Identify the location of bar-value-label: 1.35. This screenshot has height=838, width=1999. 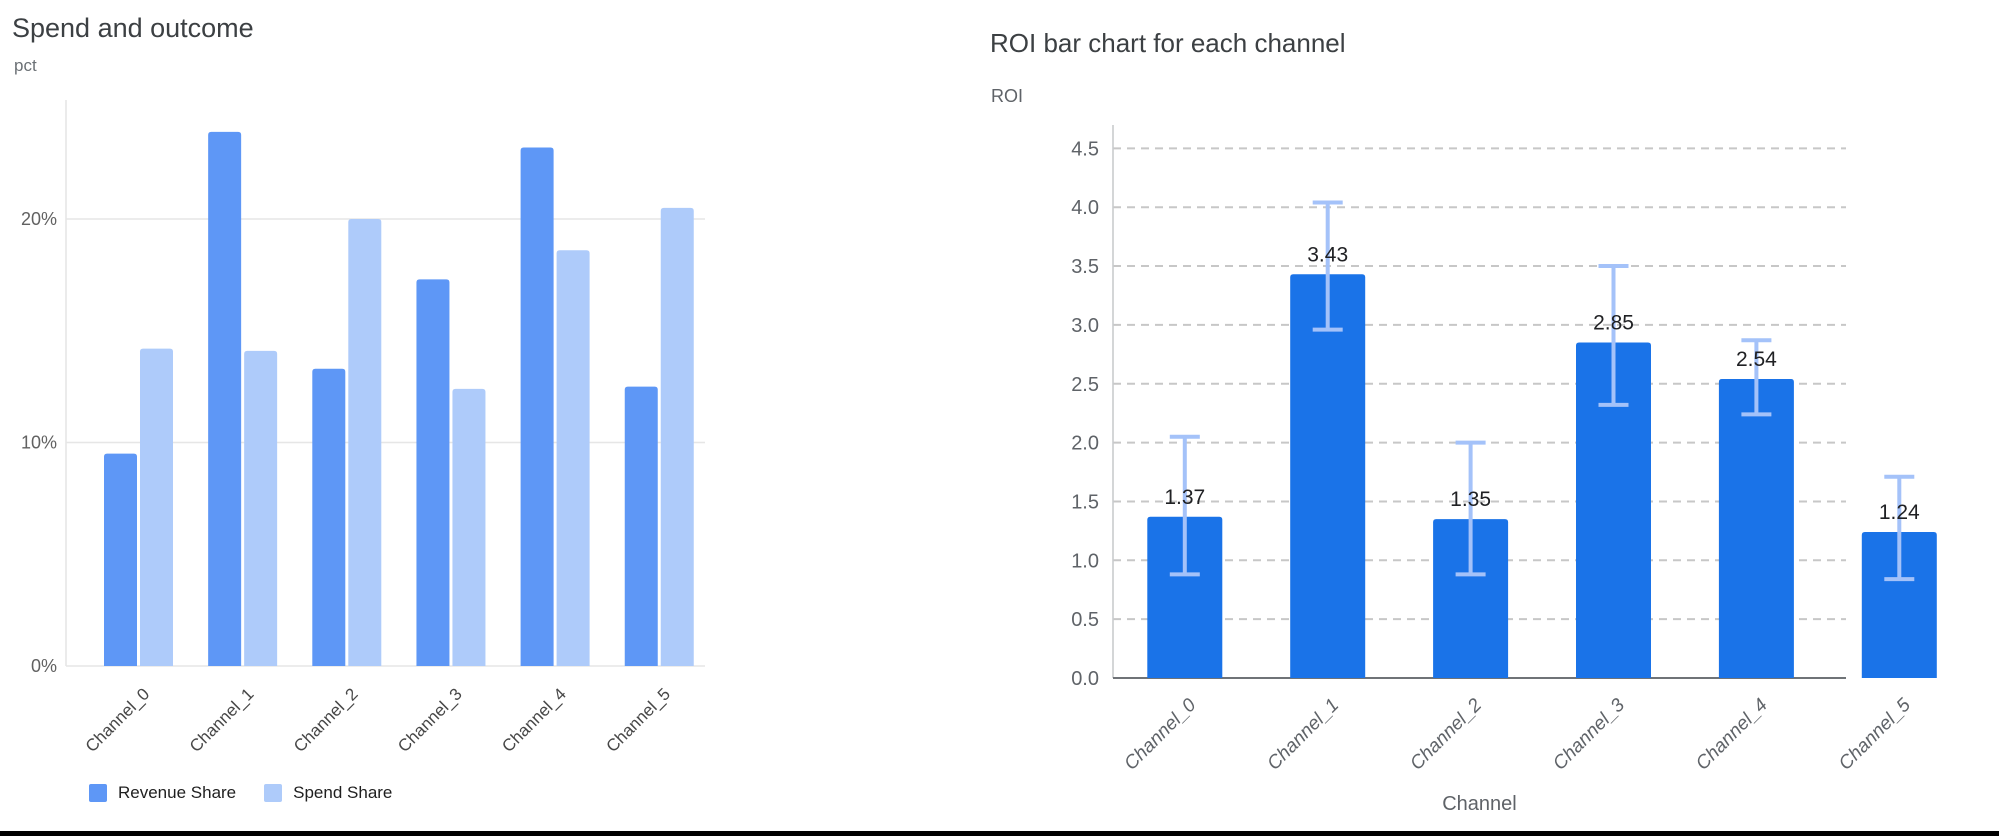
(1470, 499).